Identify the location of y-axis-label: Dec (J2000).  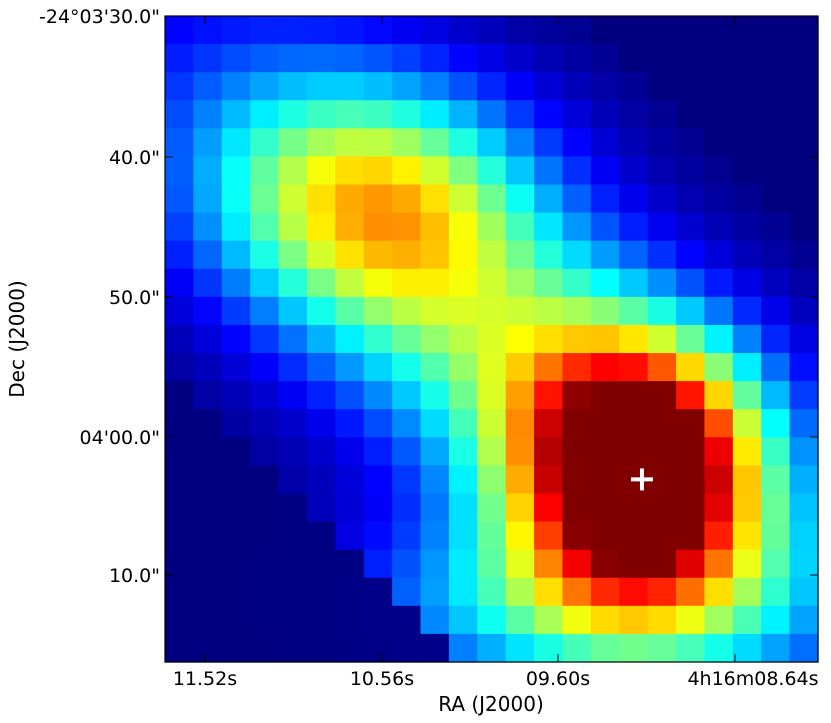
(17, 338).